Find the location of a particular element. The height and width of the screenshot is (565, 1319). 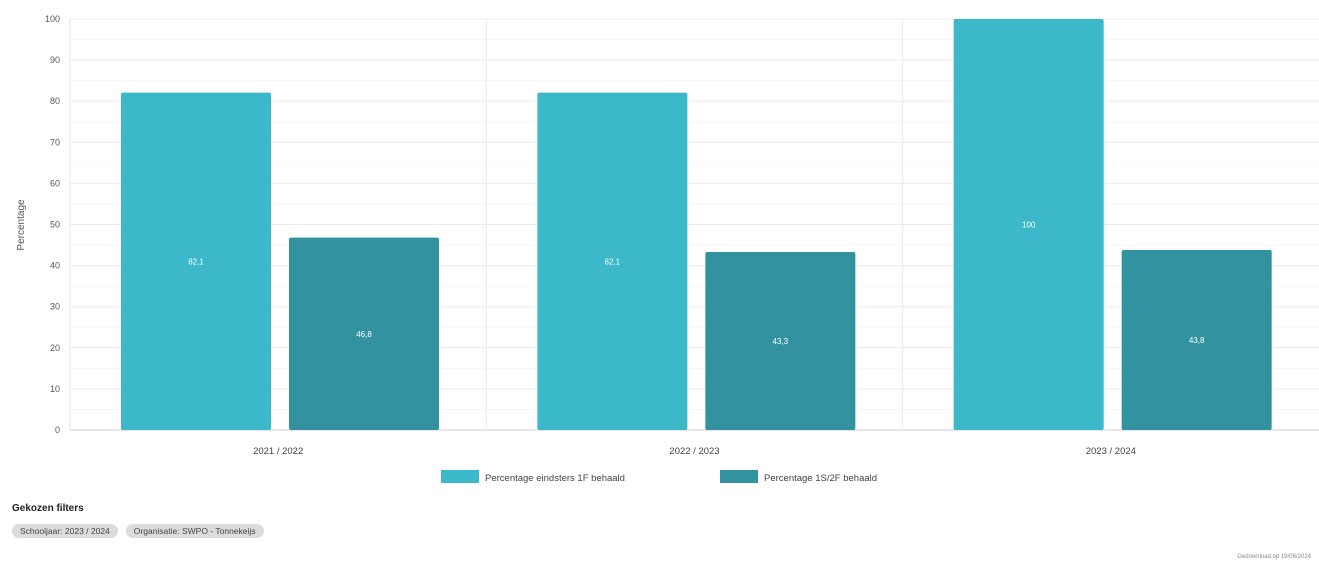

x-tick-label: 2022 / 2023 is located at coordinates (694, 451).